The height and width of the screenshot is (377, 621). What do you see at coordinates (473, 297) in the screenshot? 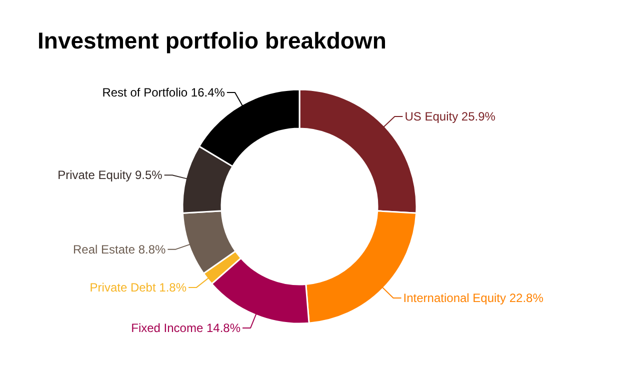
I see `slice-label: International Equity 22.8%` at bounding box center [473, 297].